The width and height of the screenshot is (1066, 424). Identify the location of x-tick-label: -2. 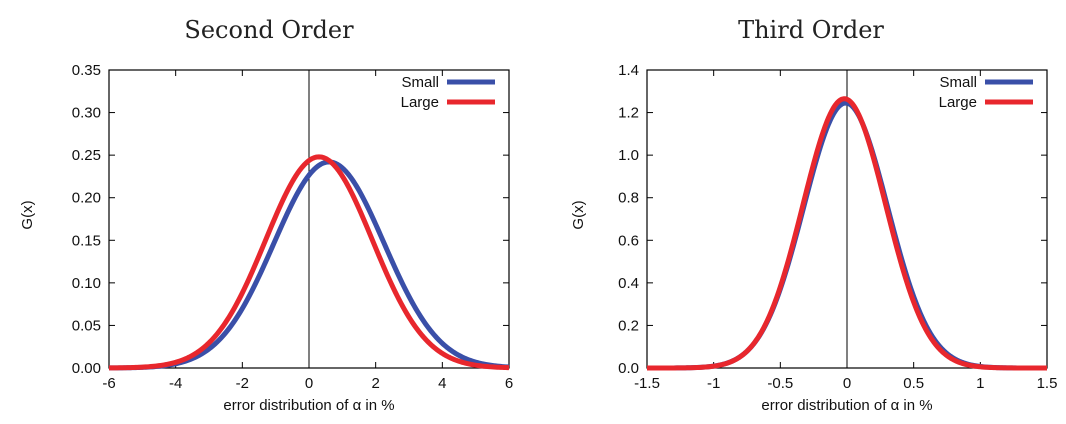
(242, 383).